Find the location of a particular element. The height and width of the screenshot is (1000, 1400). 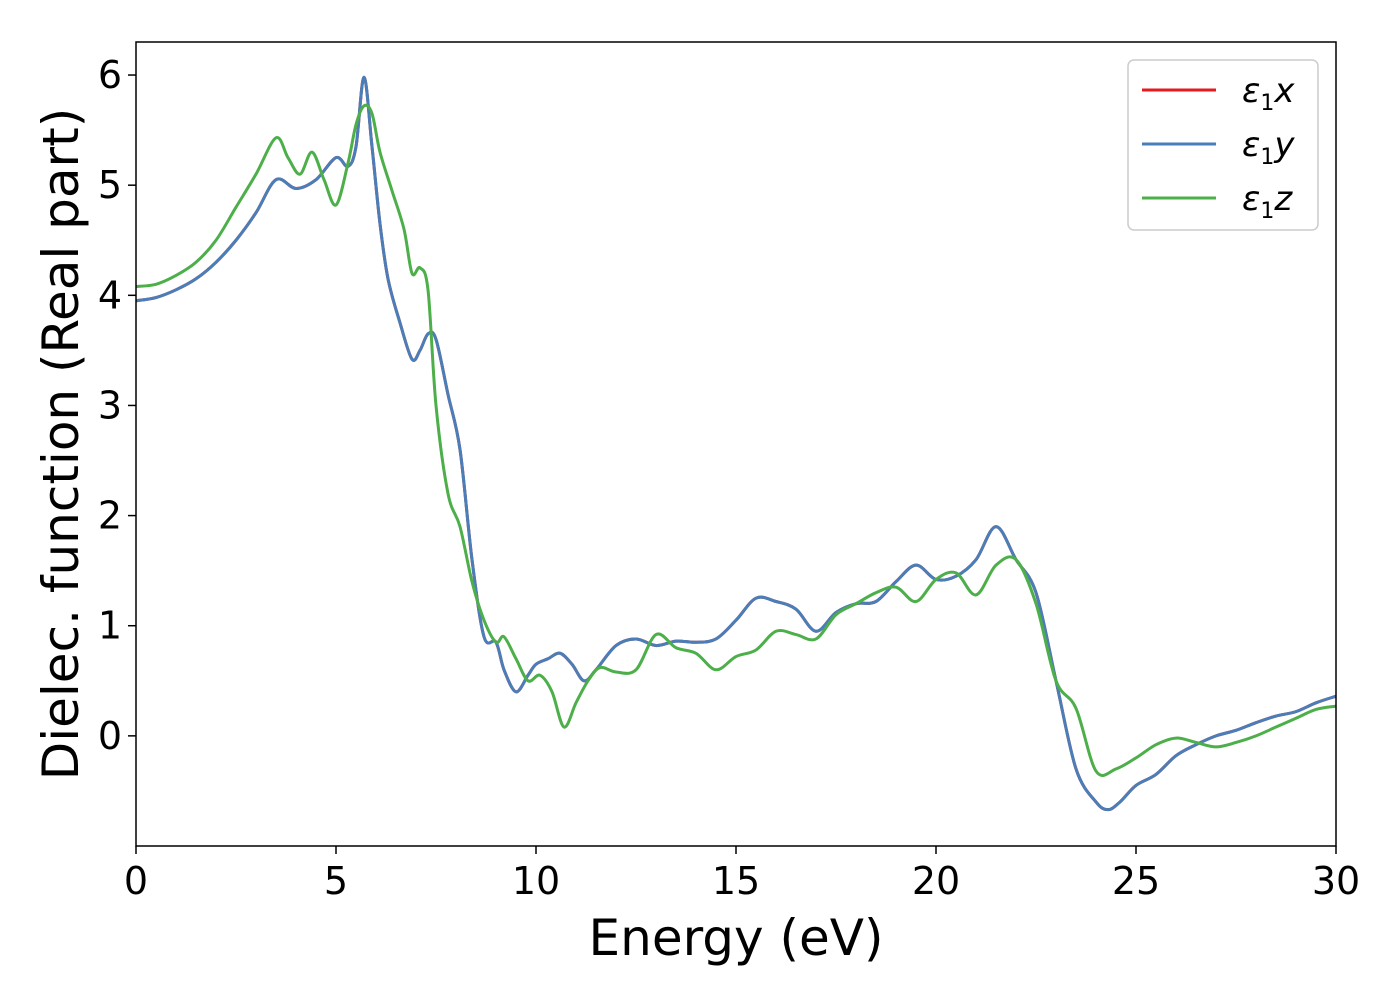

y-axis-label: Dielec. function (Real part) is located at coordinates (61, 444).